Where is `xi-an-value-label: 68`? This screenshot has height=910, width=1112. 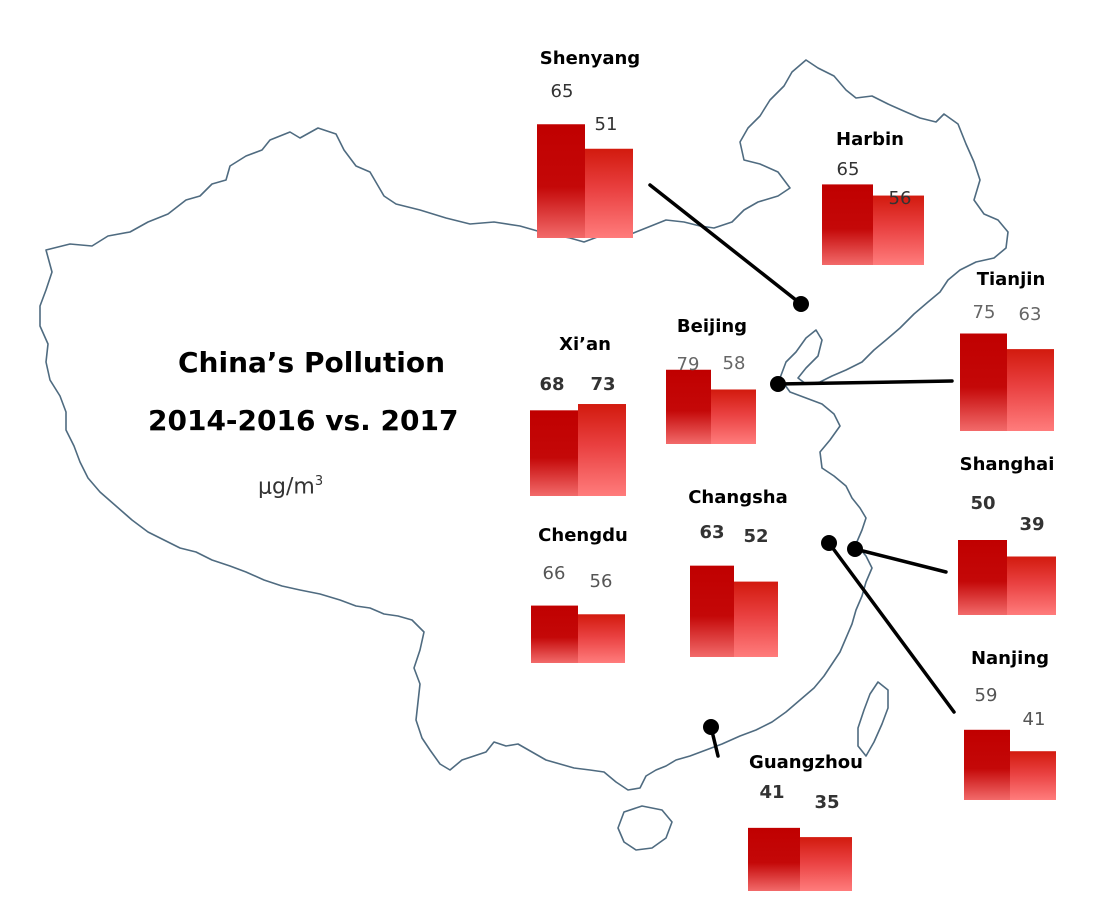
xi-an-value-label: 68 is located at coordinates (551, 384).